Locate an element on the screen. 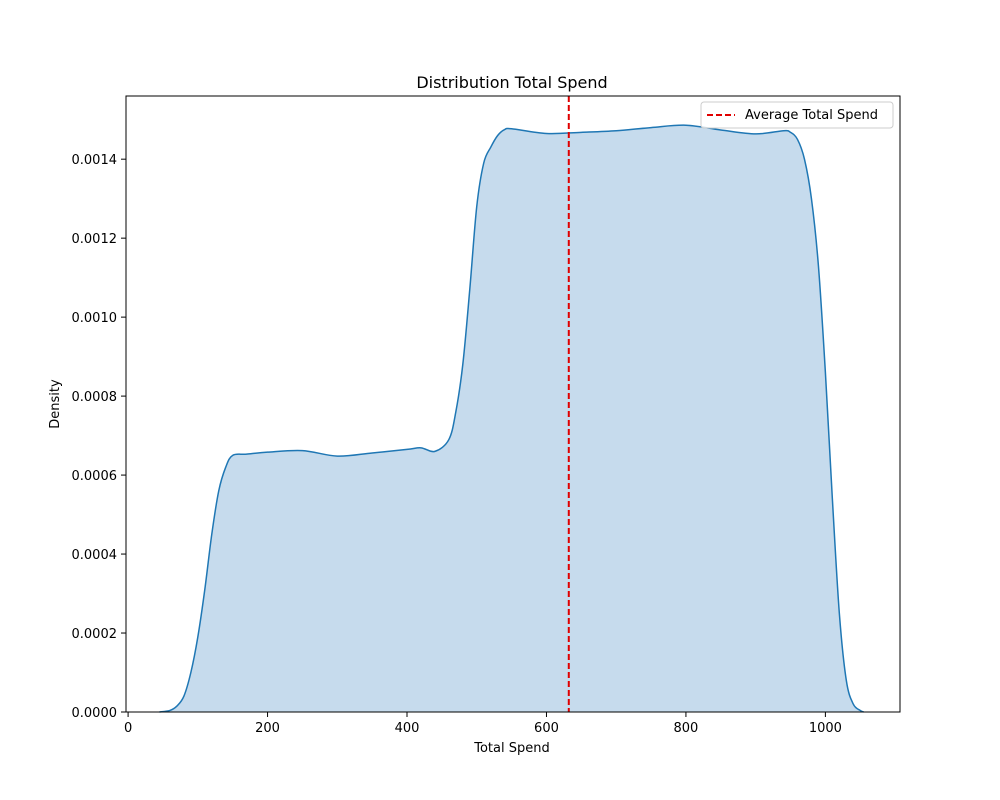  x-tick-label: 200 is located at coordinates (267, 728).